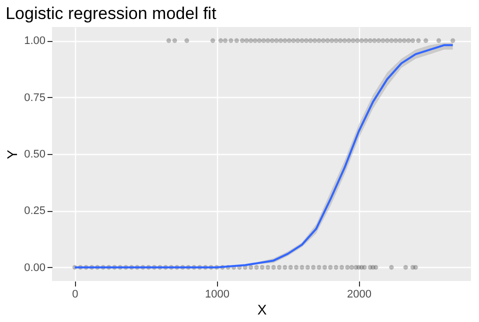 The width and height of the screenshot is (479, 322). What do you see at coordinates (35, 268) in the screenshot?
I see `y-tick-label: 0.00` at bounding box center [35, 268].